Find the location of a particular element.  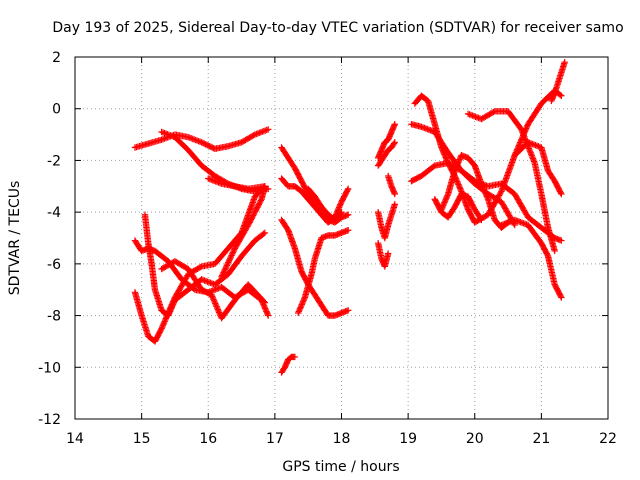

series-arc14 is located at coordinates (324, 204).